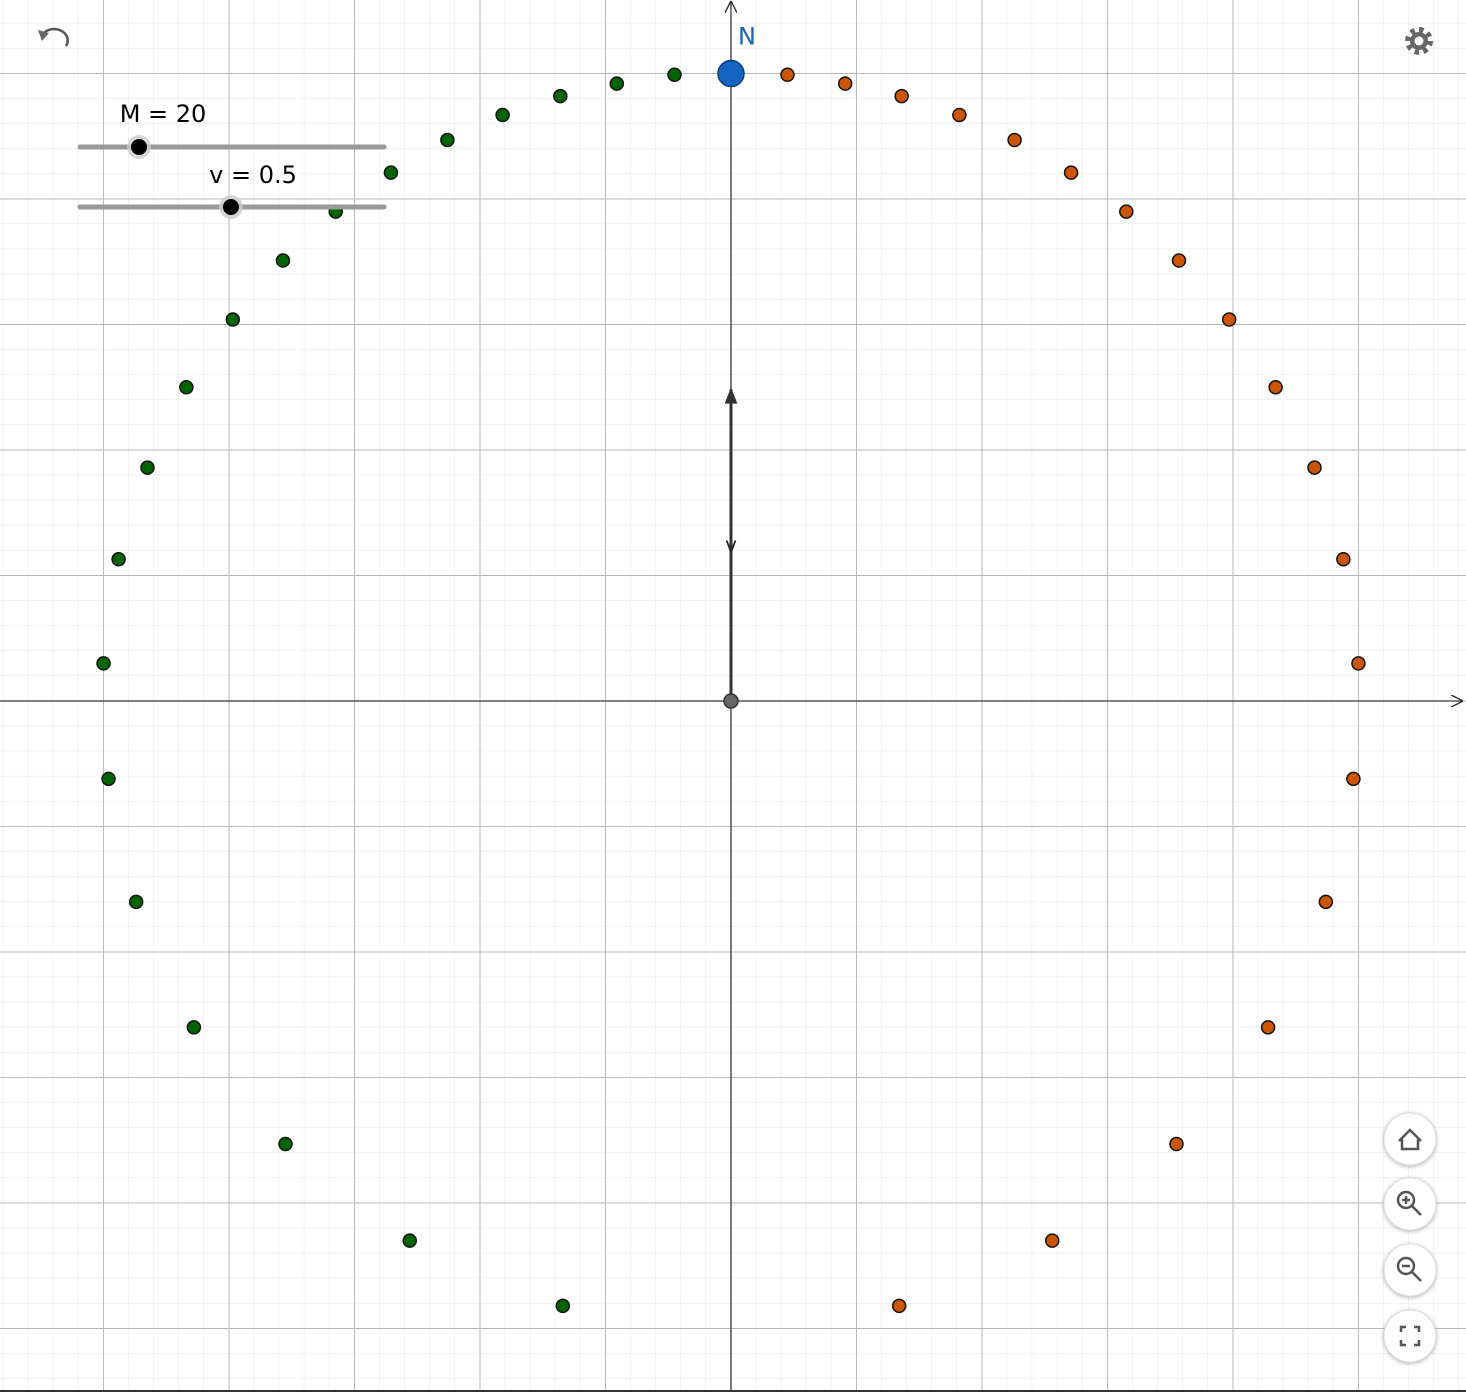 Image resolution: width=1466 pixels, height=1395 pixels. I want to click on slider-label: M = 20, so click(163, 114).